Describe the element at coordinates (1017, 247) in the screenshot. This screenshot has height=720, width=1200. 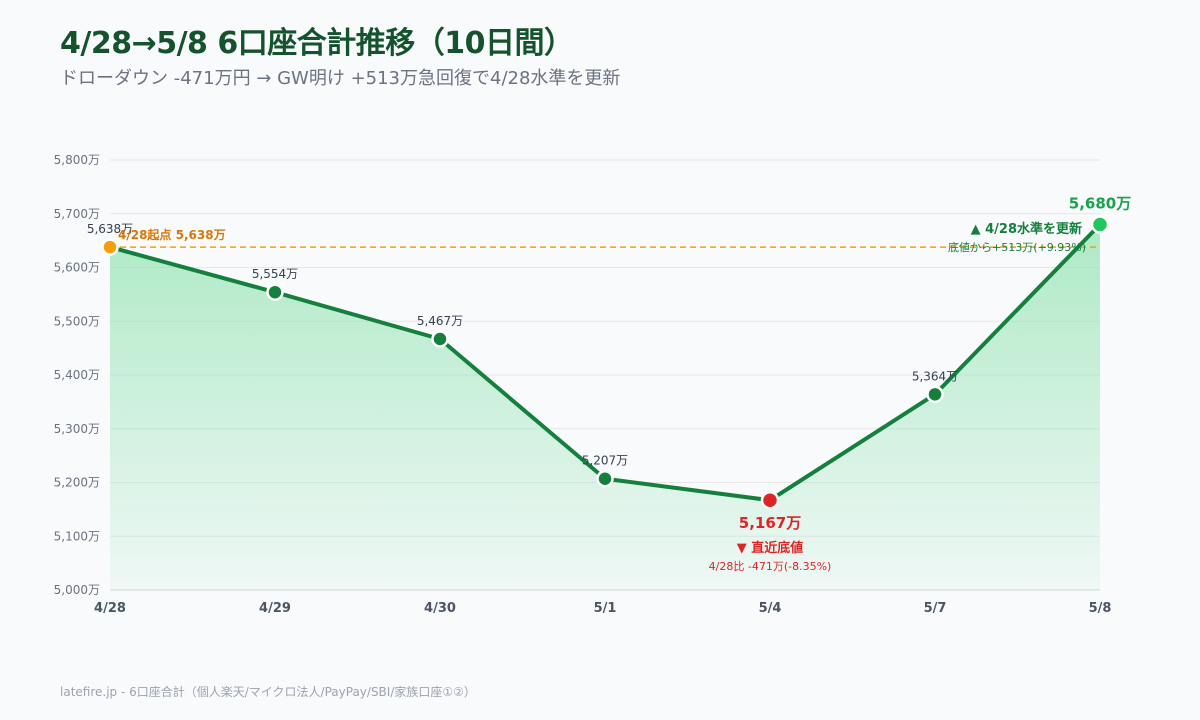
I see `high-annotation-detail: 底値から+513万(+9.93%)` at that location.